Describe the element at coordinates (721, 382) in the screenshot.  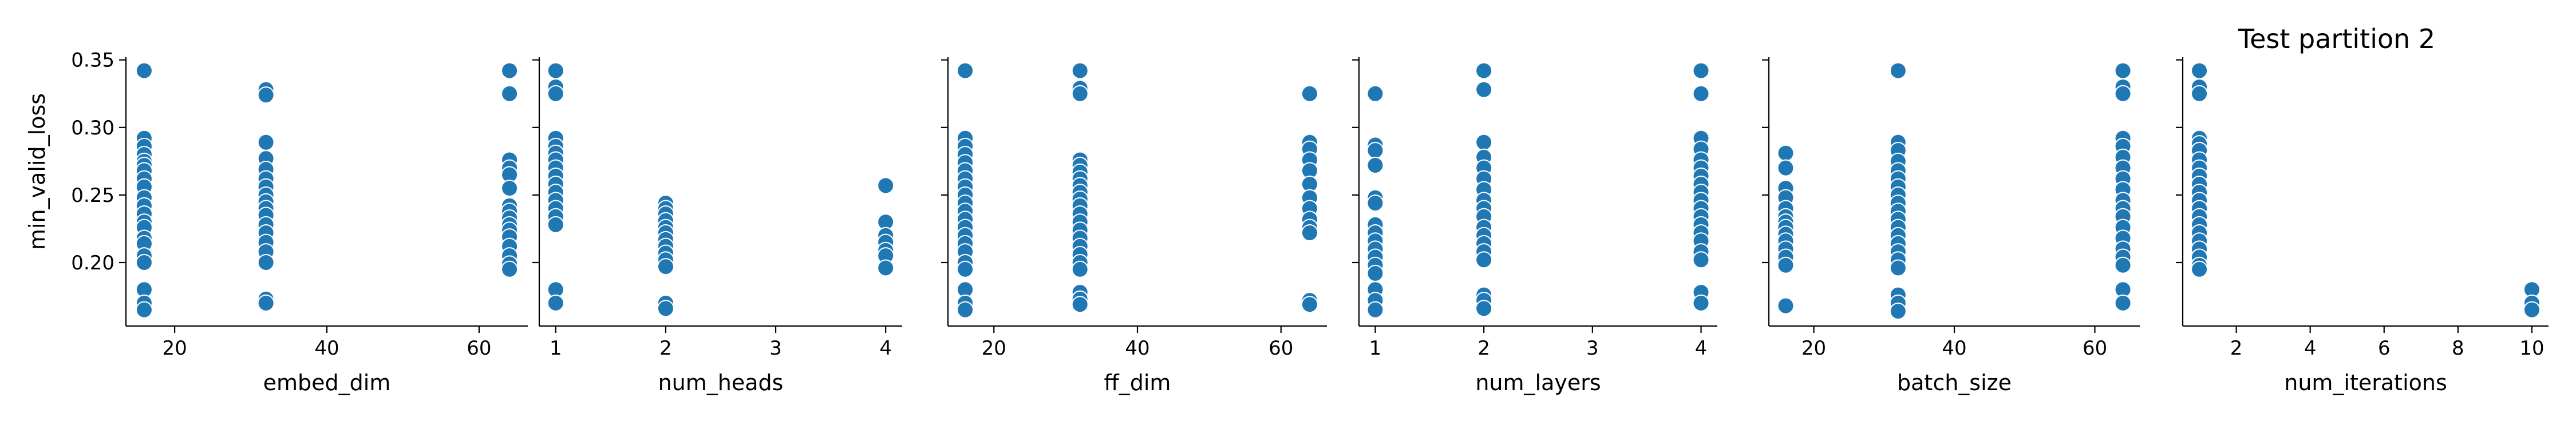
I see `x-axis-label: num_heads` at that location.